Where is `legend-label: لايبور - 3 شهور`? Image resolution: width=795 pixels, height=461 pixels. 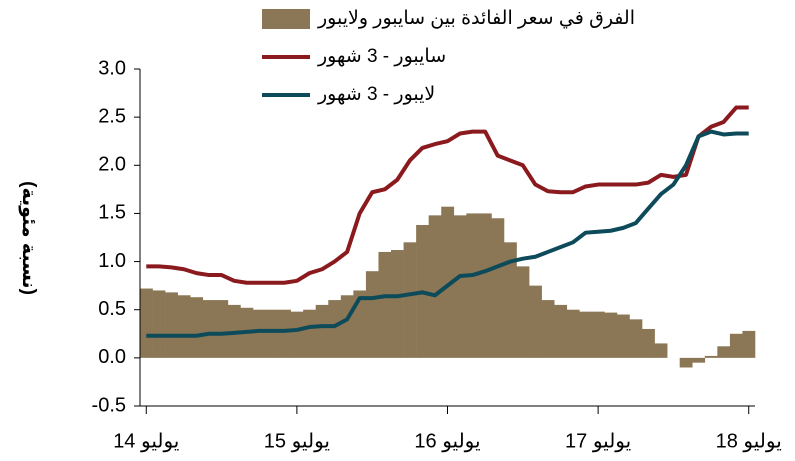
legend-label: لايبور - 3 شهور is located at coordinates (376, 94).